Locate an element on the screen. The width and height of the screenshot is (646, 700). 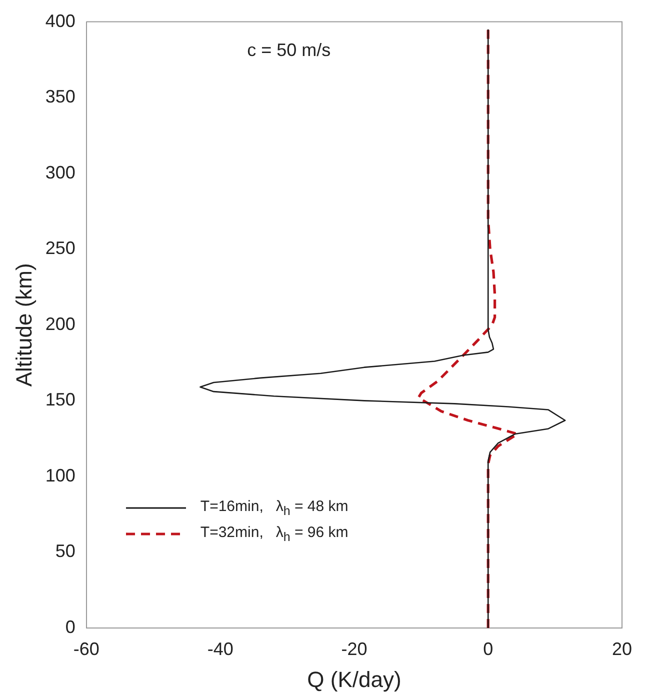
line-series is located at coordinates (468, 328).